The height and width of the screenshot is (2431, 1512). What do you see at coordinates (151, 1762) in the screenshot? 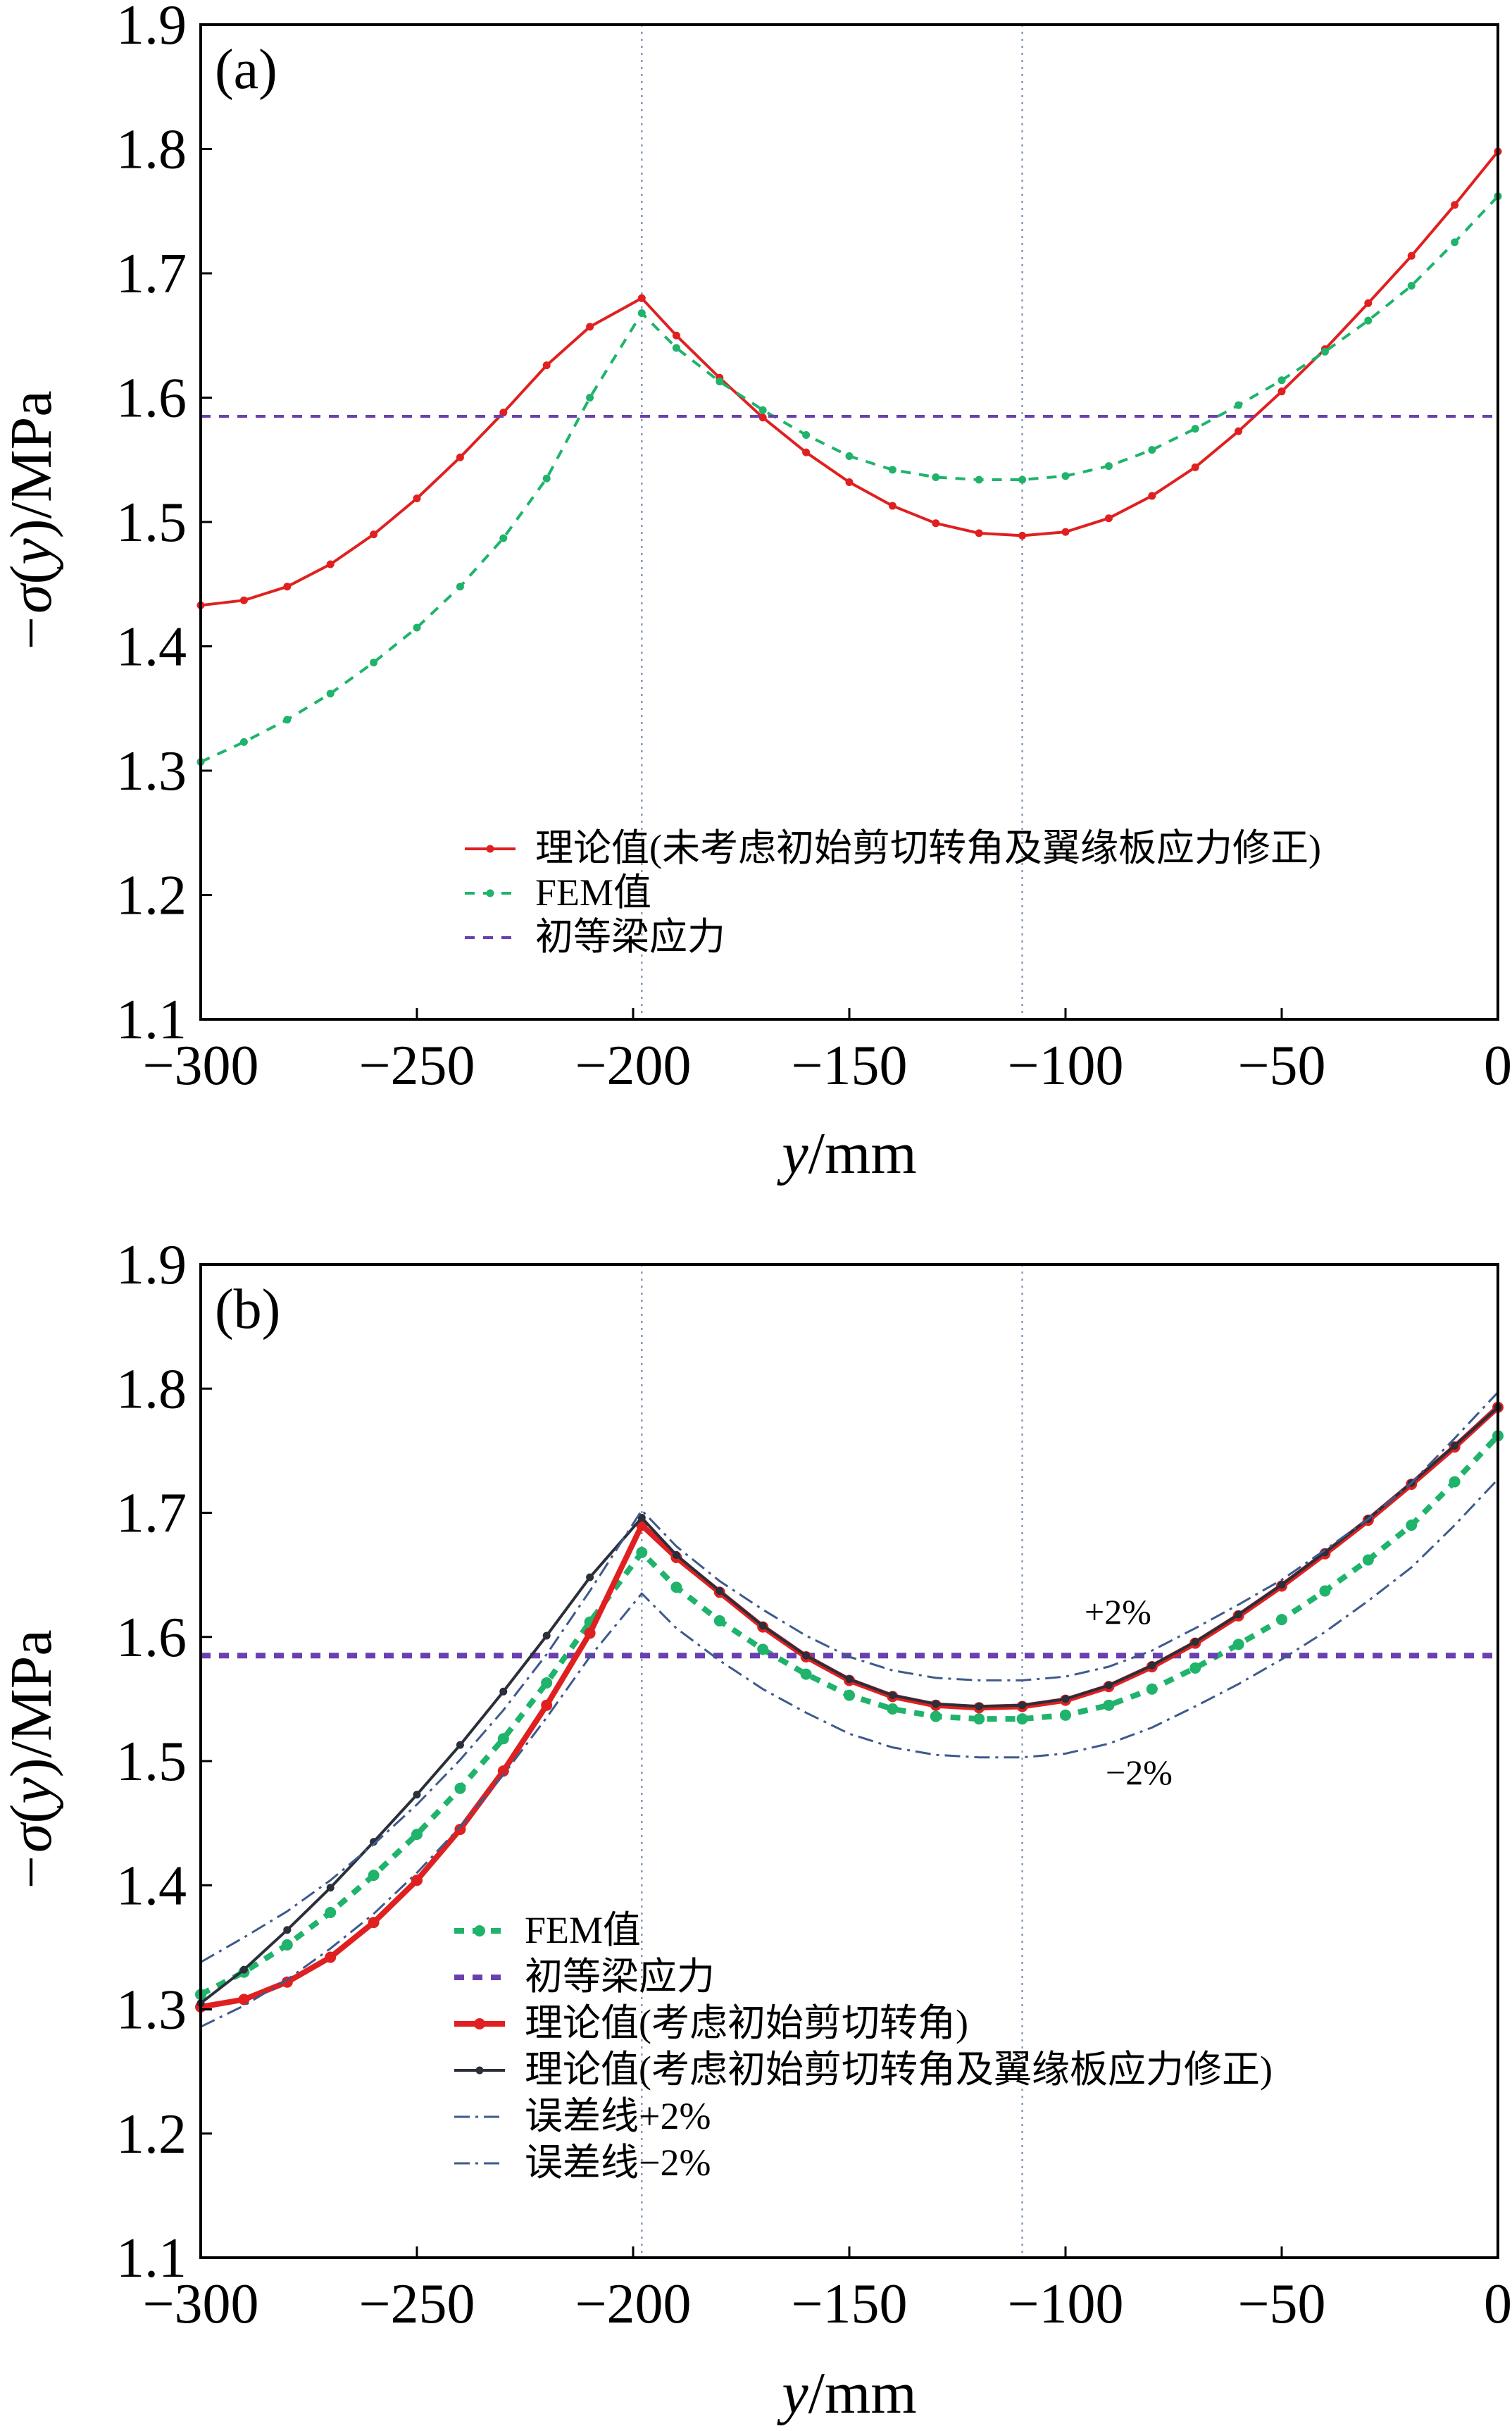
I see `panel-b-y-tick-label: 1.5` at bounding box center [151, 1762].